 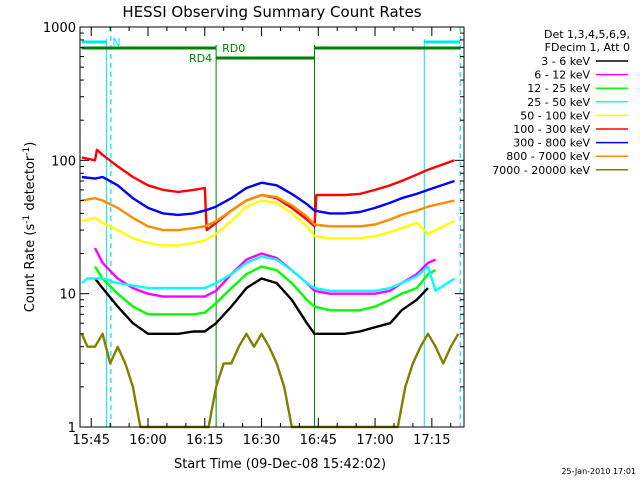 What do you see at coordinates (147, 440) in the screenshot?
I see `x-tick-label: 16:00` at bounding box center [147, 440].